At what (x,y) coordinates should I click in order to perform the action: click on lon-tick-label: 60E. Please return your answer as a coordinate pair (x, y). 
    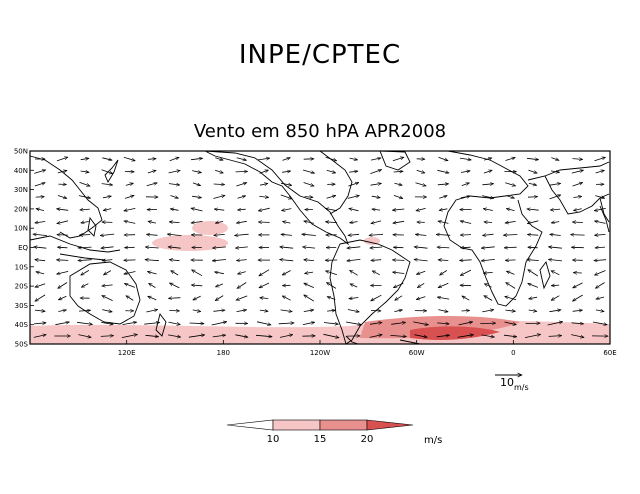
    Looking at the image, I should click on (609, 353).